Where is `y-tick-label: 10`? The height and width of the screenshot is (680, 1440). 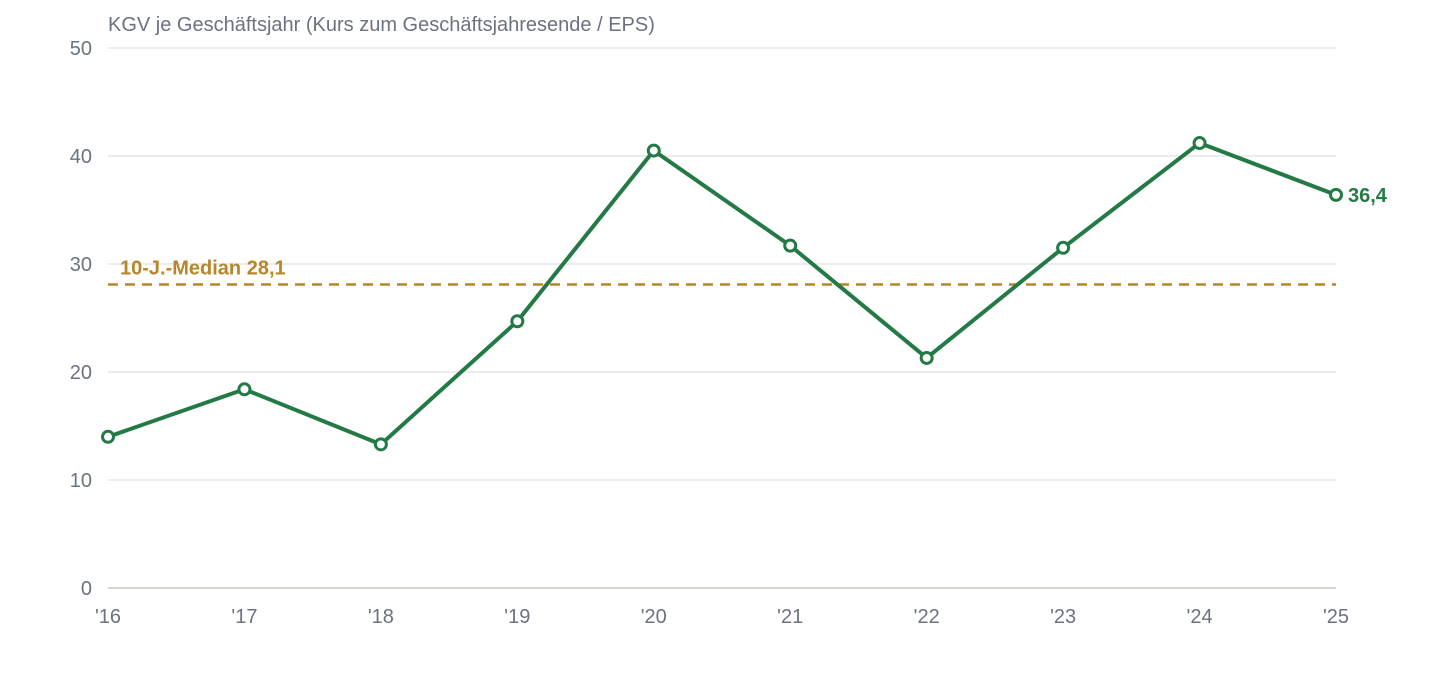
y-tick-label: 10 is located at coordinates (81, 481).